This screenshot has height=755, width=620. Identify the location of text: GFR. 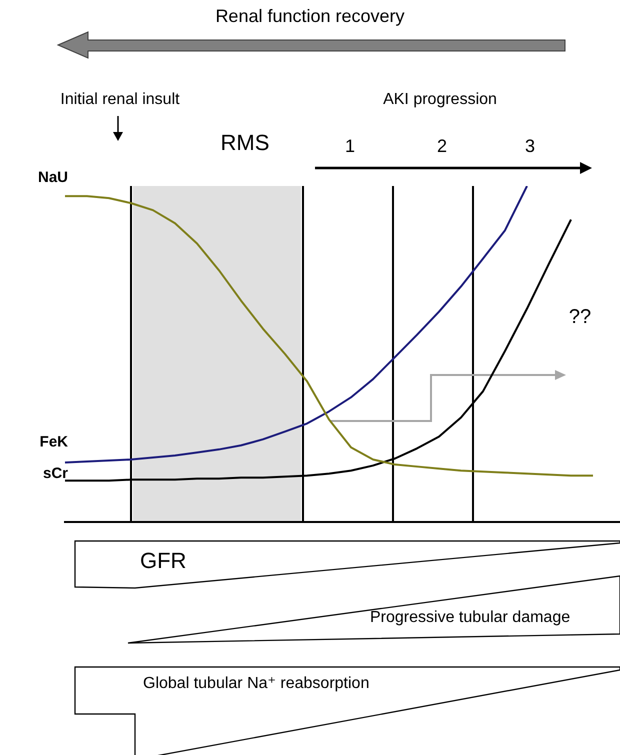
(164, 561).